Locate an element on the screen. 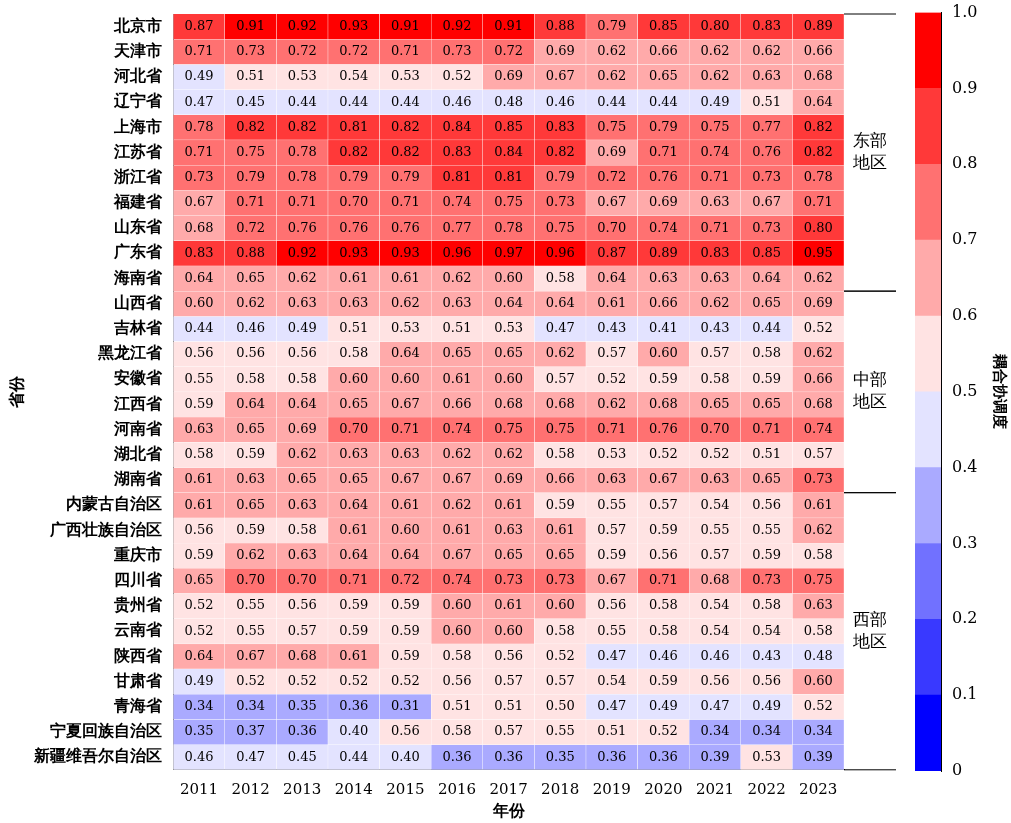  color-bar-label: 0.6 is located at coordinates (965, 315).